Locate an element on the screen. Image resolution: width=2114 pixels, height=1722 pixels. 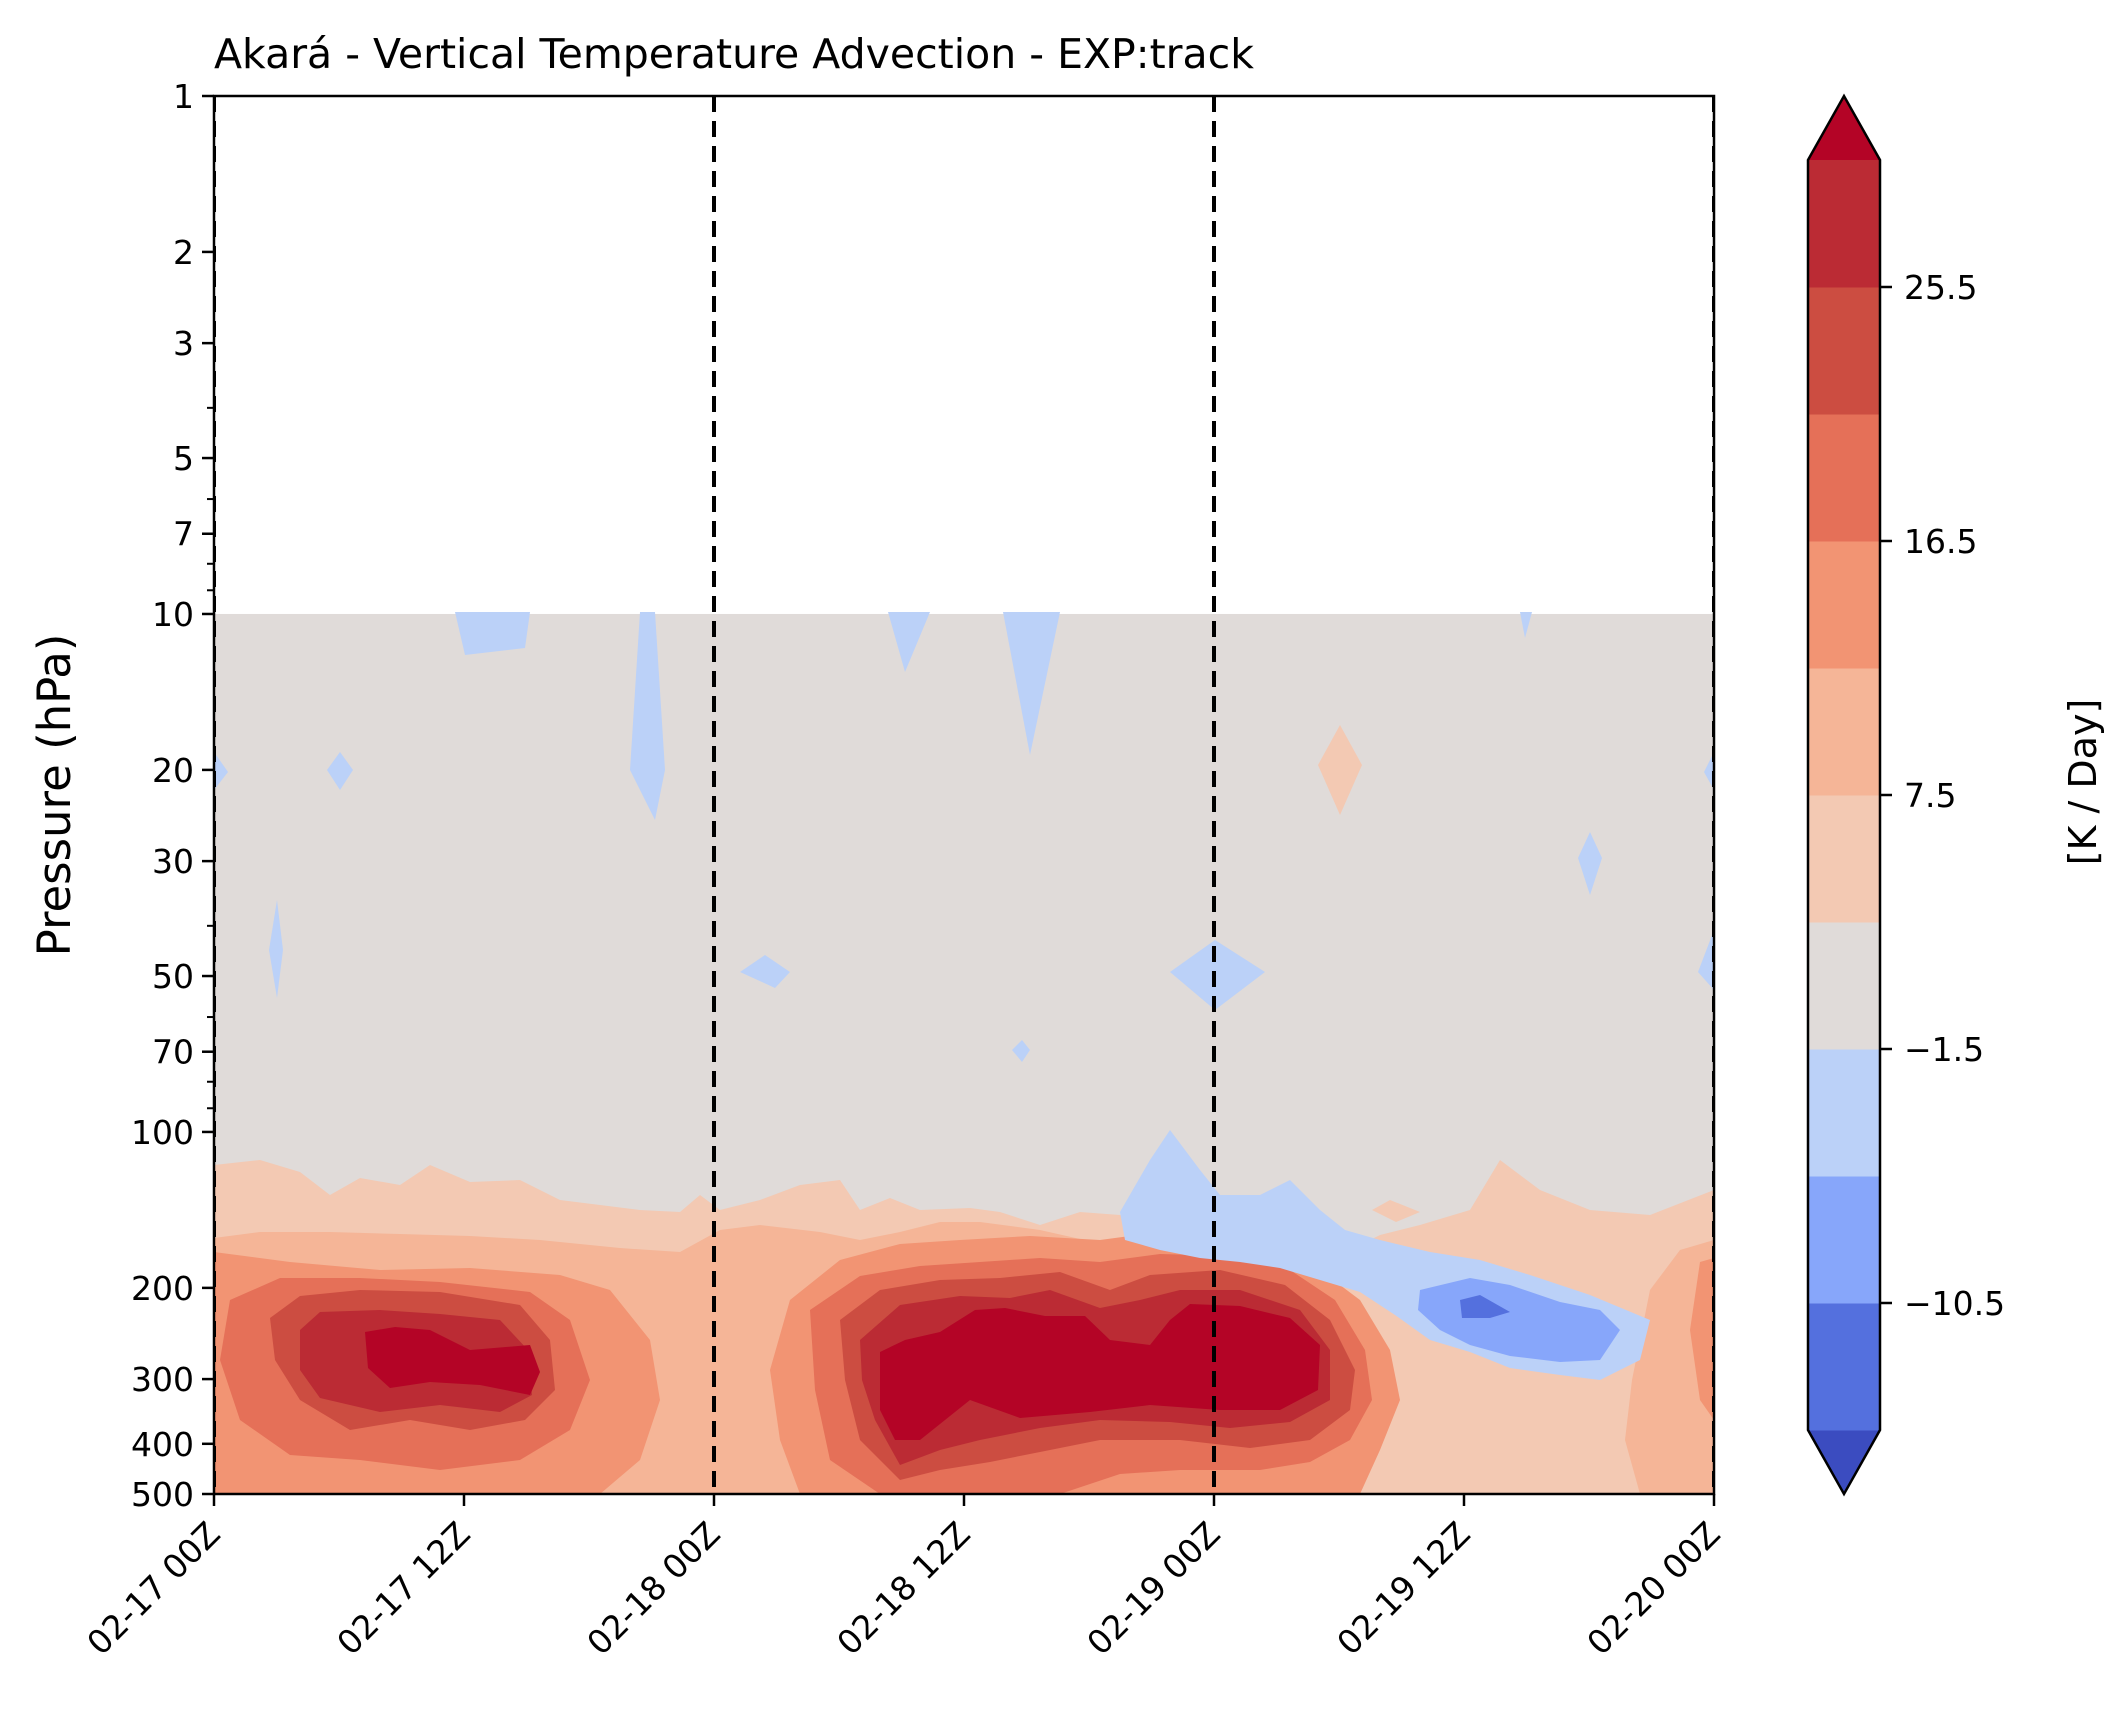
colorbar-outline is located at coordinates (1844, 795).